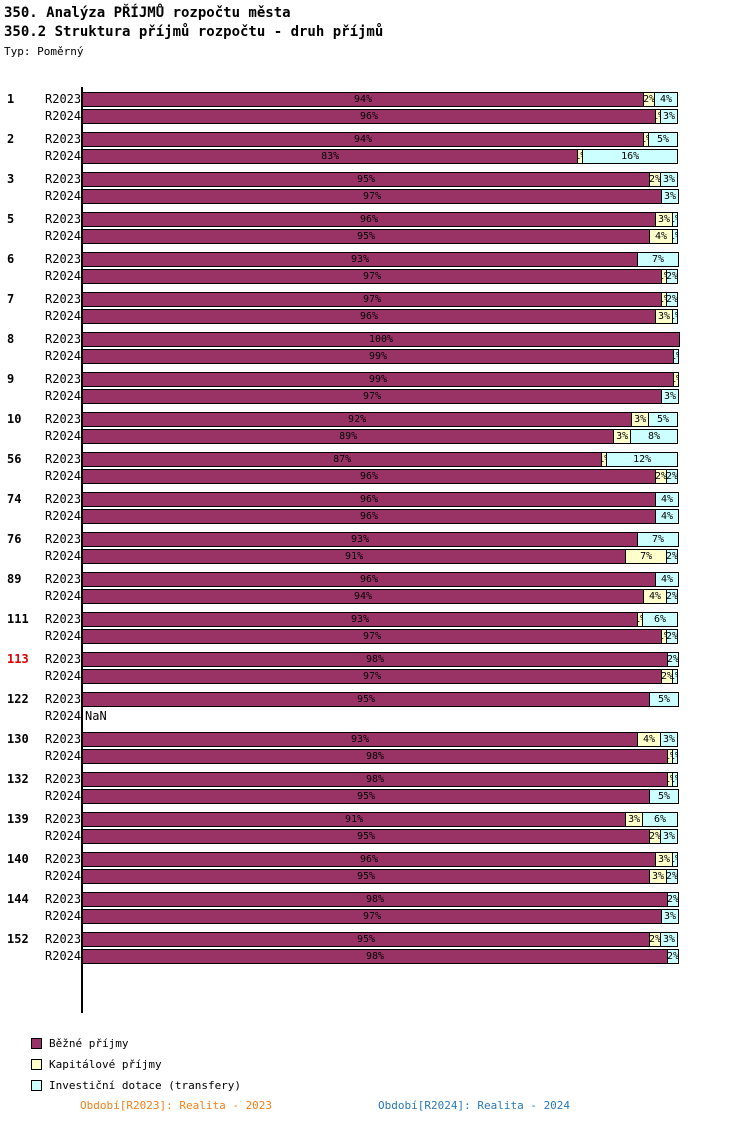 This screenshot has height=1146, width=750. What do you see at coordinates (381, 259) in the screenshot?
I see `bar-track: 93% 7%` at bounding box center [381, 259].